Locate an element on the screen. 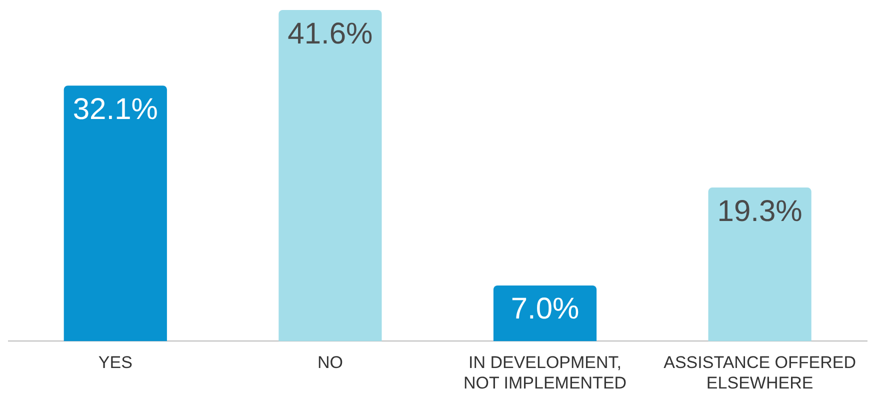 This screenshot has height=414, width=876. x-tick-label: YES is located at coordinates (115, 362).